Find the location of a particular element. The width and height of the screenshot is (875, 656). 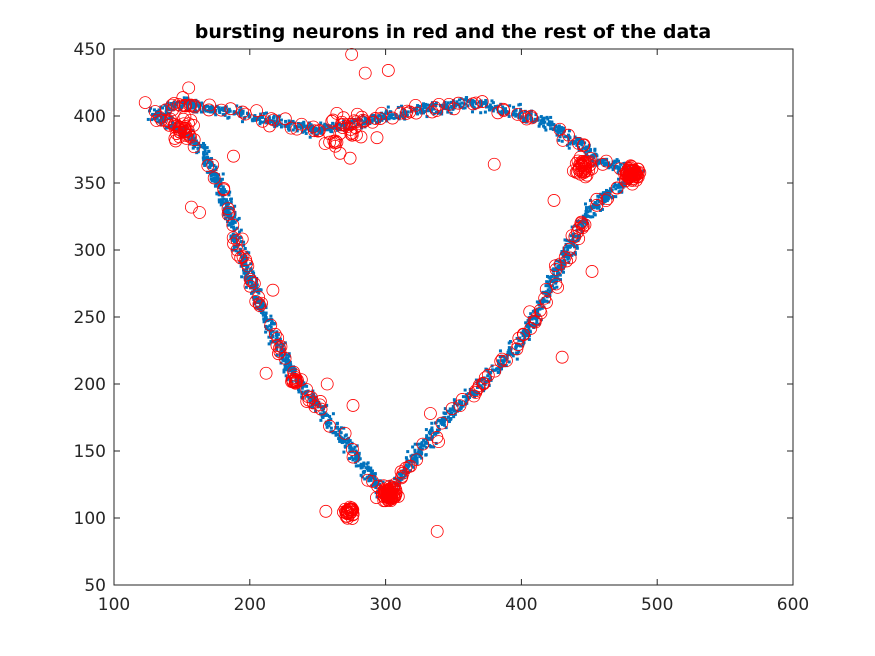

x-tick-label: 500 is located at coordinates (657, 605).